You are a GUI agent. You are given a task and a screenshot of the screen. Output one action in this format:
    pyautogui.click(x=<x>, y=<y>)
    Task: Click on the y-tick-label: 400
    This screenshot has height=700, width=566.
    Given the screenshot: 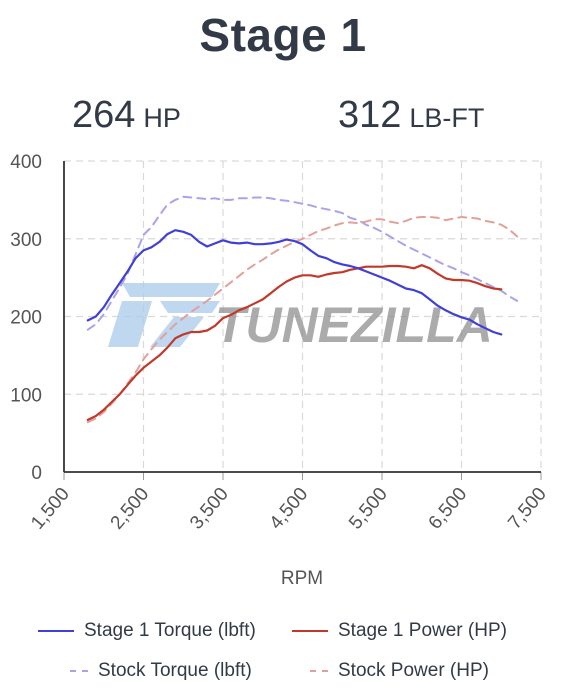 What is the action you would take?
    pyautogui.click(x=26, y=162)
    